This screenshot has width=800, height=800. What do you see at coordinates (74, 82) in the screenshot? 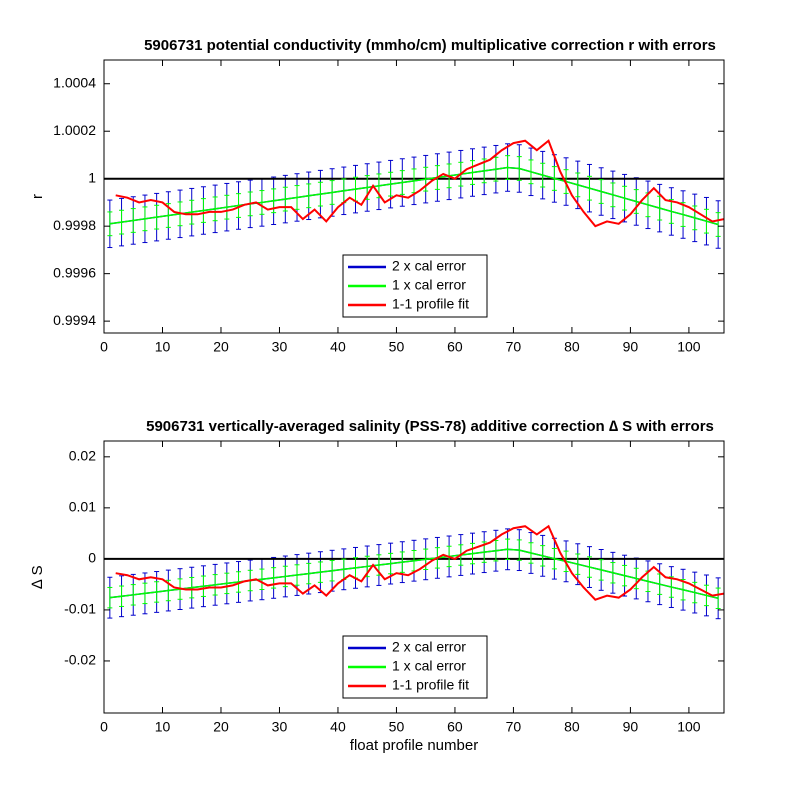
I see `y-tick-label: 1.0004` at bounding box center [74, 82].